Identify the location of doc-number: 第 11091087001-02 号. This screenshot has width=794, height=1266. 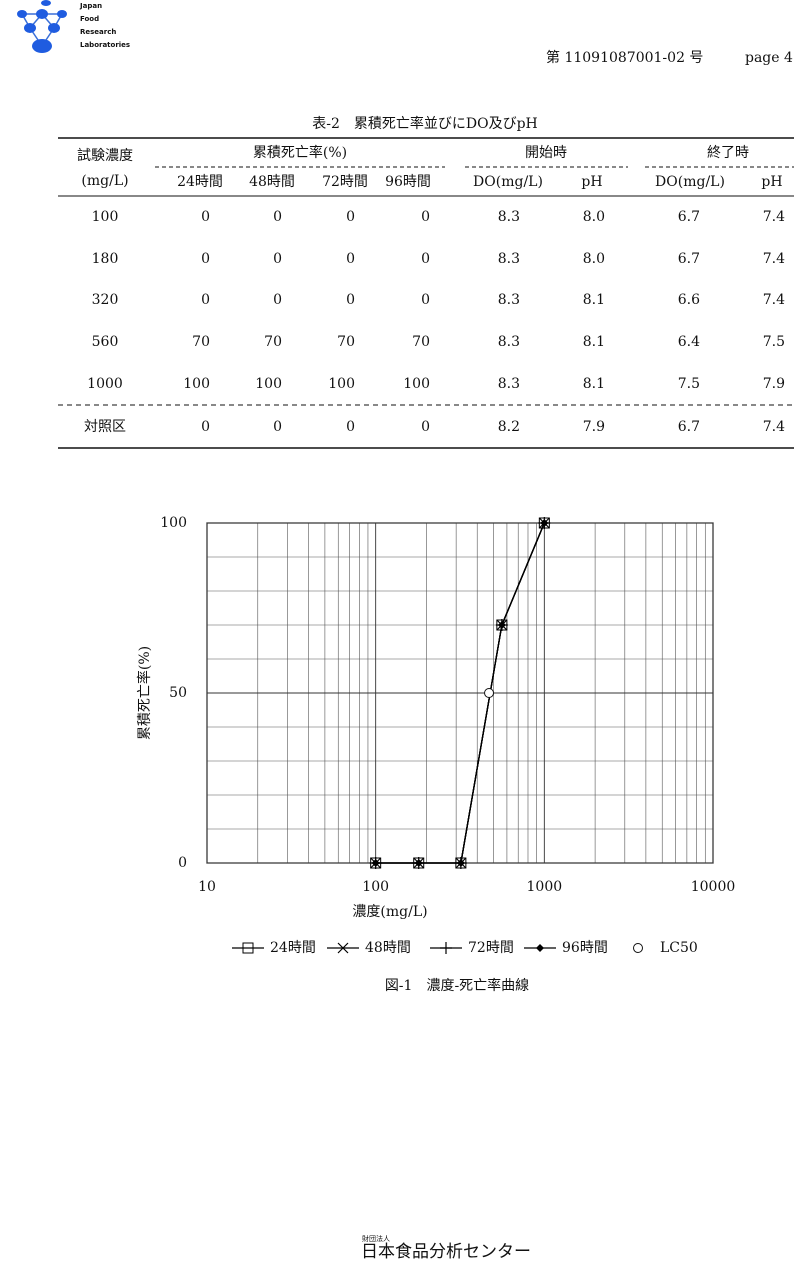
(624, 57).